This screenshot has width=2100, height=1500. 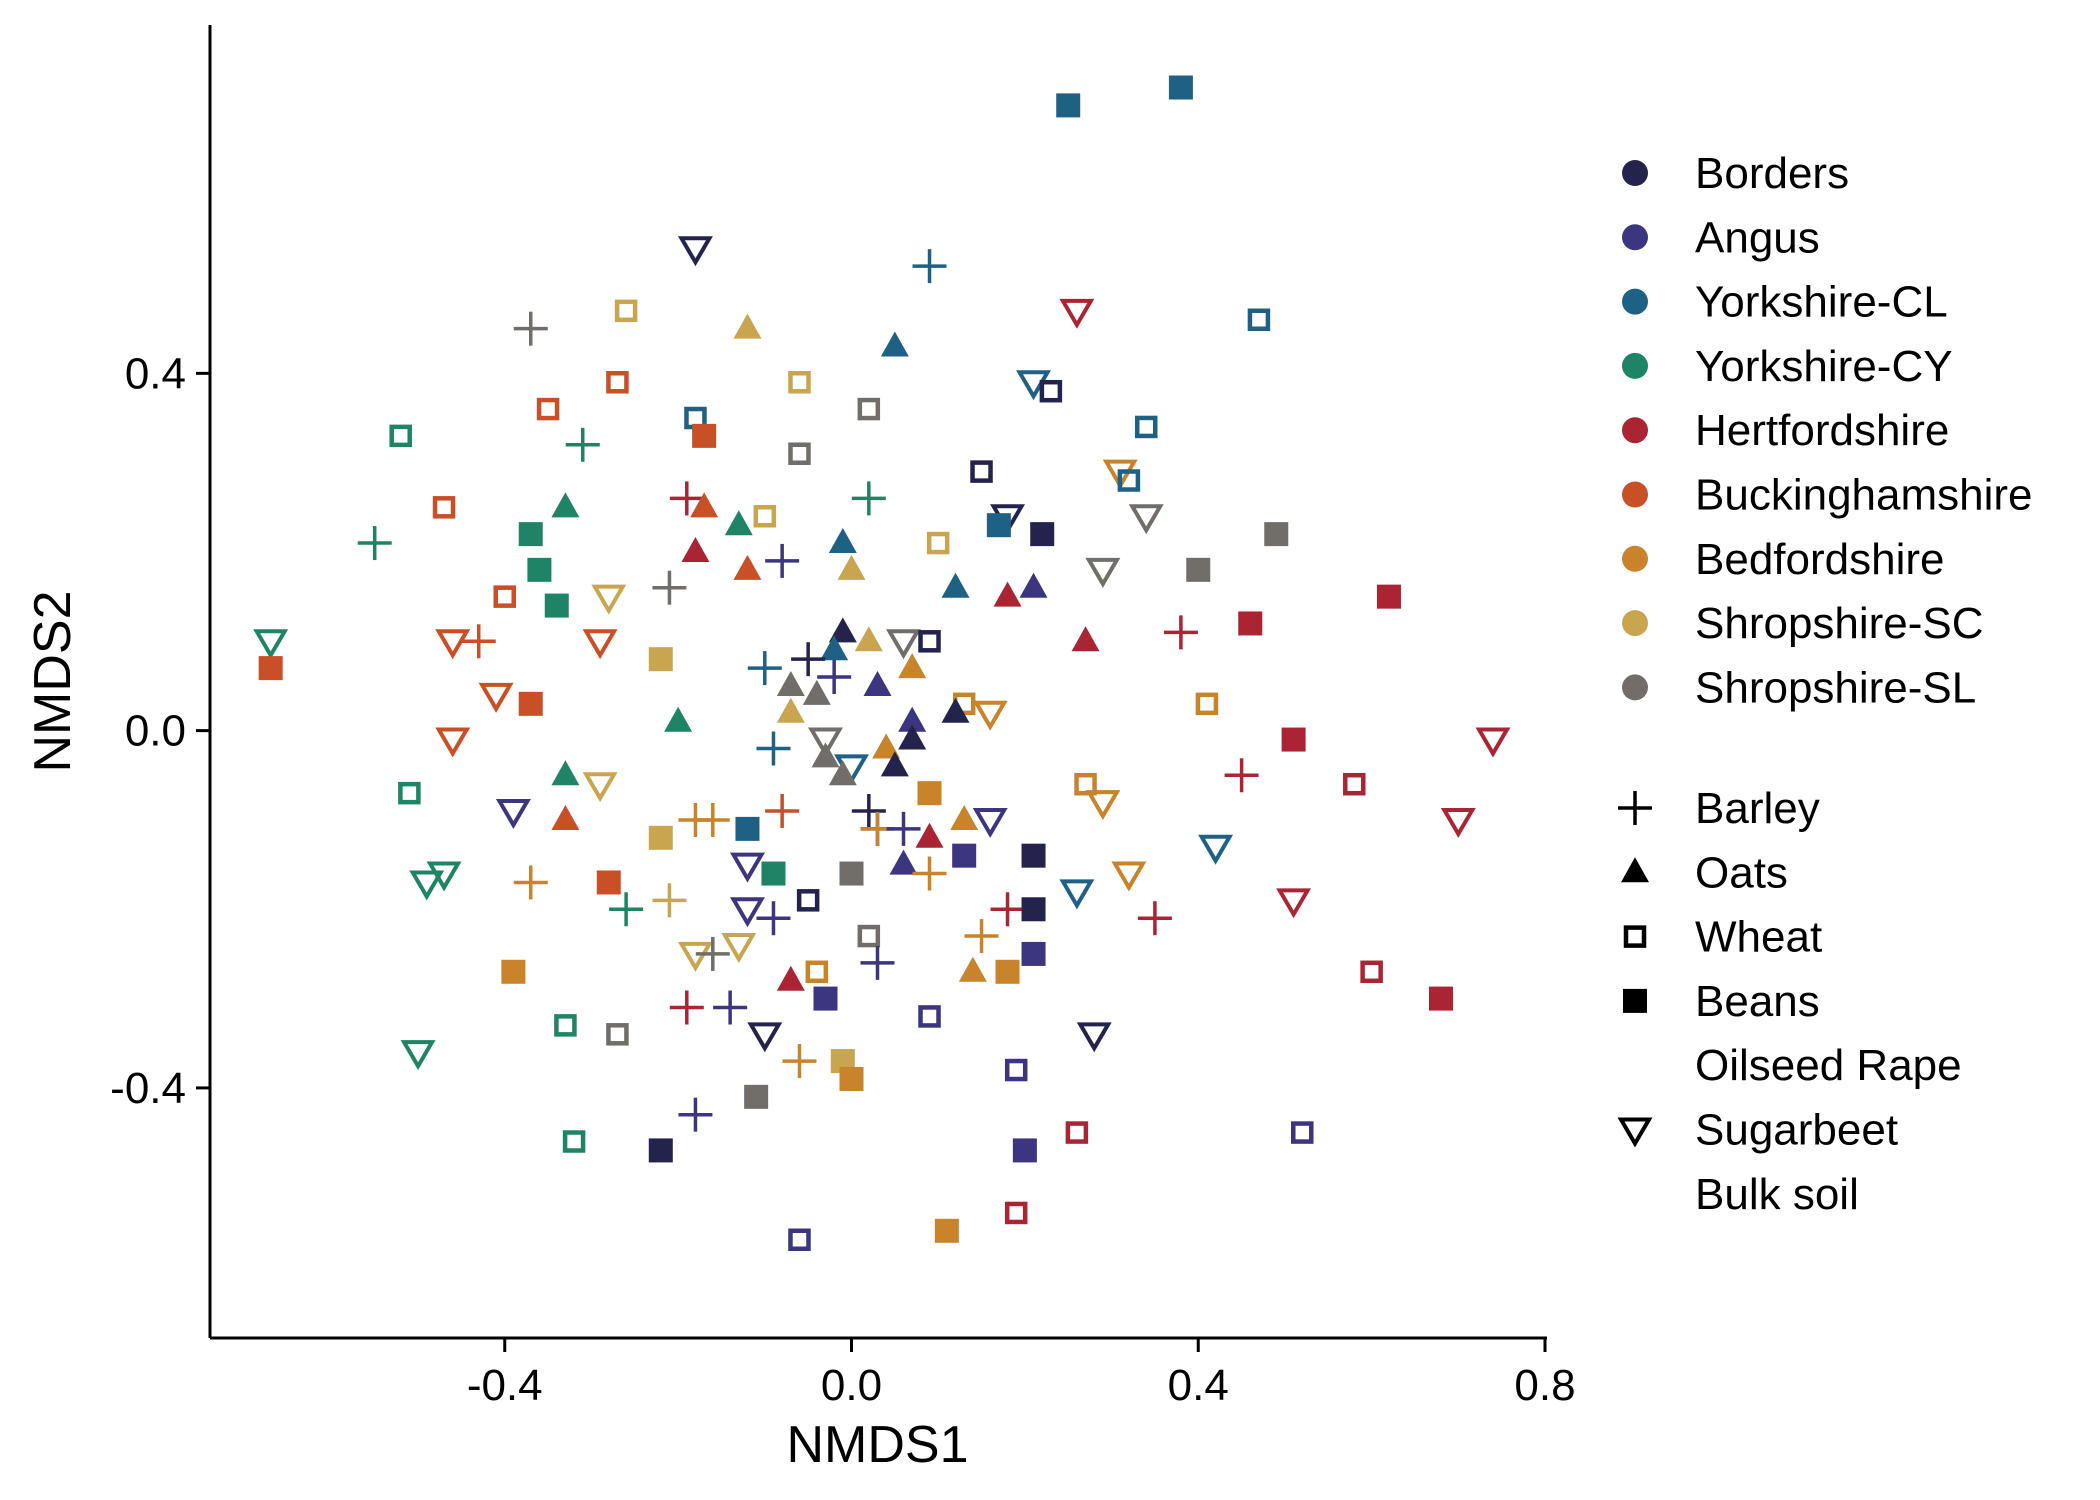 What do you see at coordinates (1864, 495) in the screenshot?
I see `legend-site-label: Buckinghamshire` at bounding box center [1864, 495].